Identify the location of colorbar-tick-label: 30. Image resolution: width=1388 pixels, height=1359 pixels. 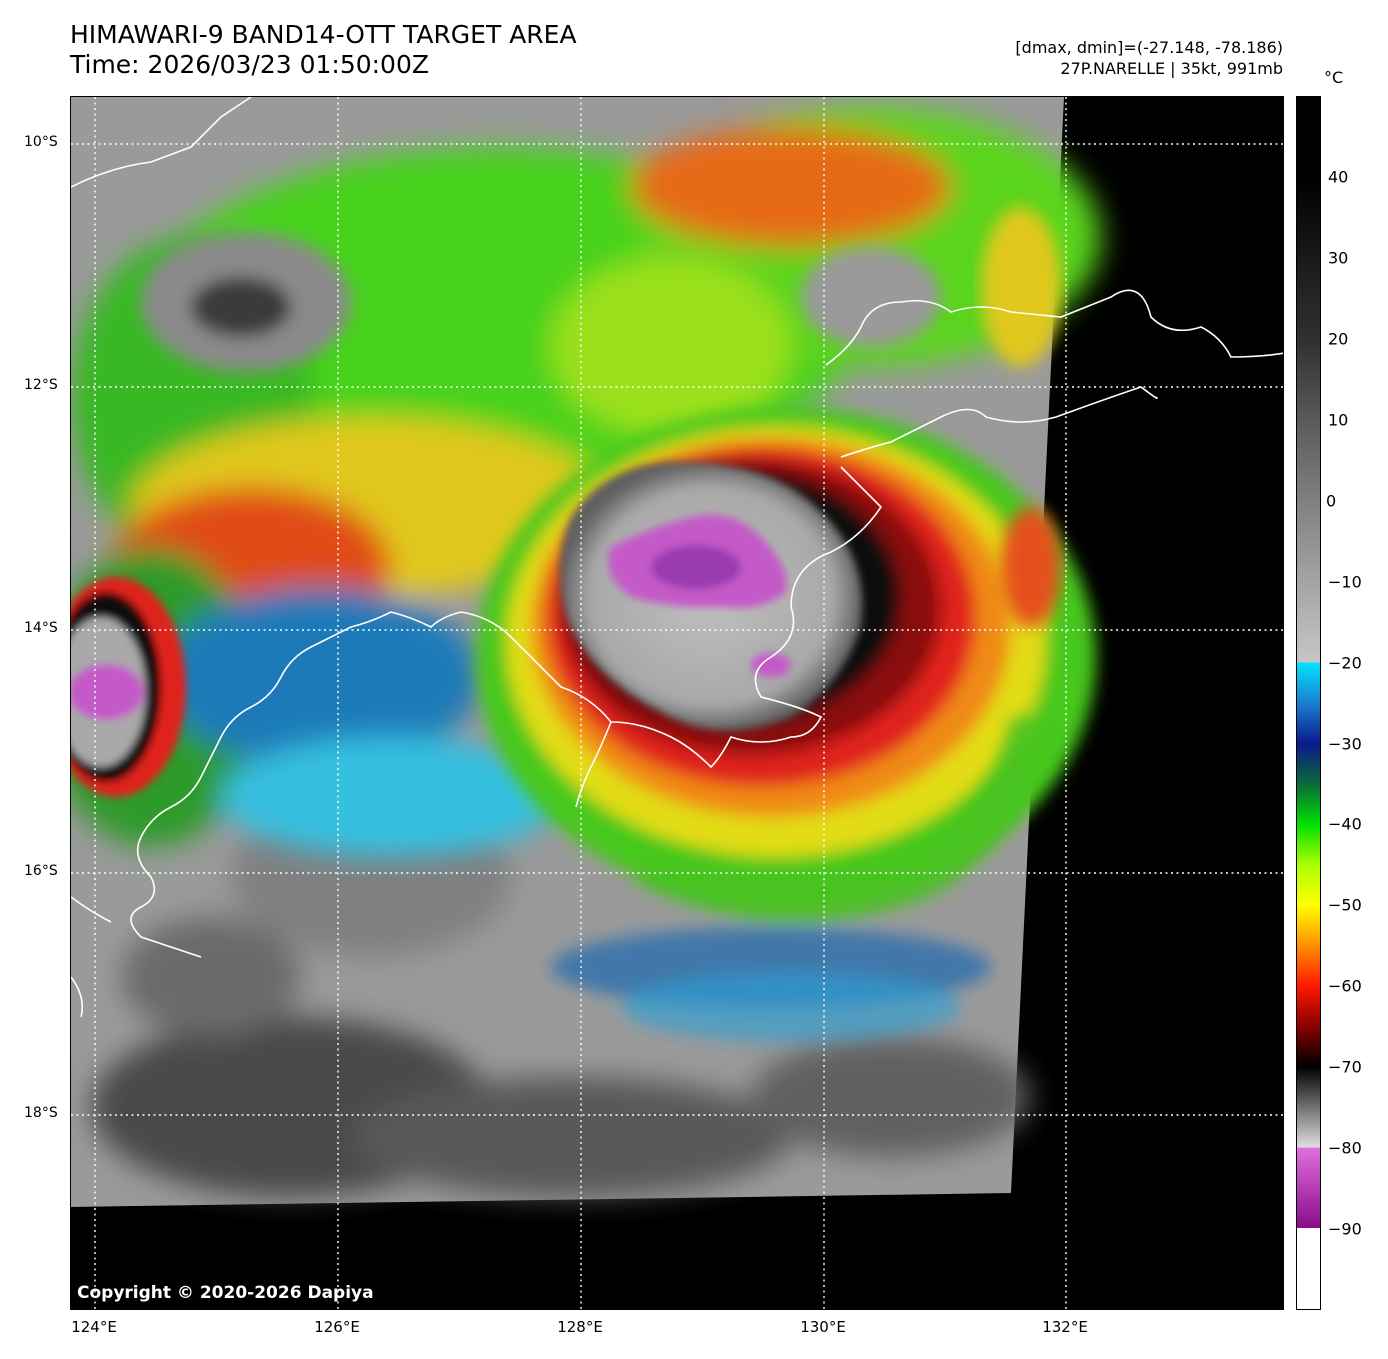
(1338, 258).